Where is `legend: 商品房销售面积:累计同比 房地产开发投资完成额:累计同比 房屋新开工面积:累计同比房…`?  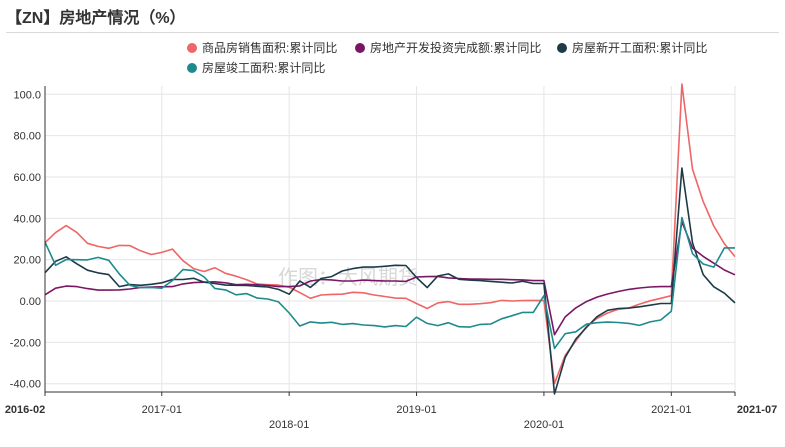
legend: 商品房销售面积:累计同比 房地产开发投资完成额:累计同比 房屋新开工面积:累计同比房… is located at coordinates (447, 57).